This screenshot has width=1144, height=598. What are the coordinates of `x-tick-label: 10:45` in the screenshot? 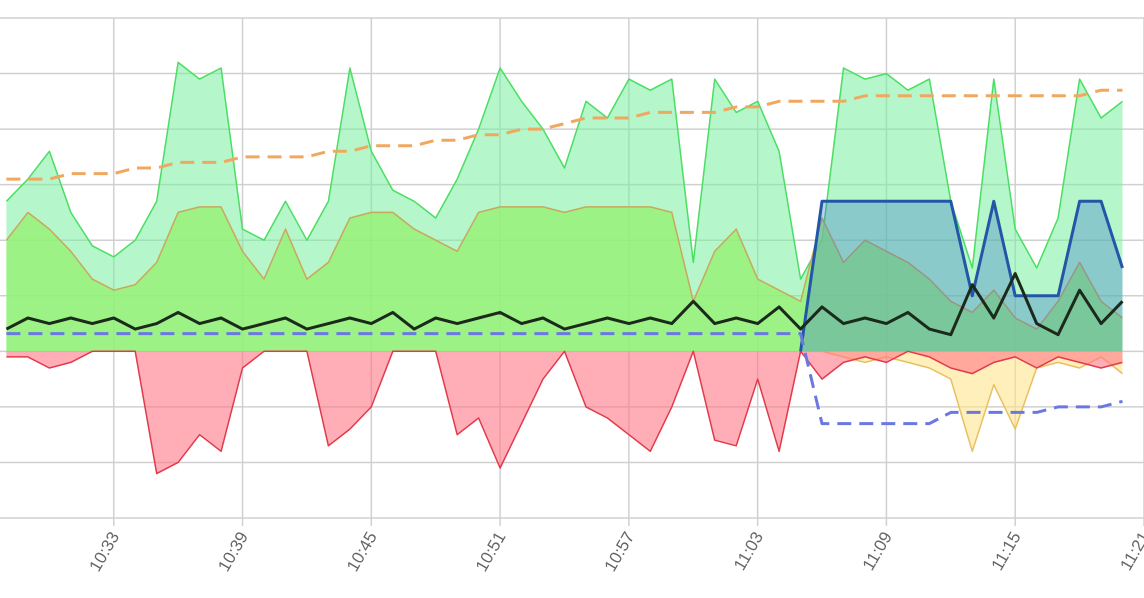 It's located at (362, 552).